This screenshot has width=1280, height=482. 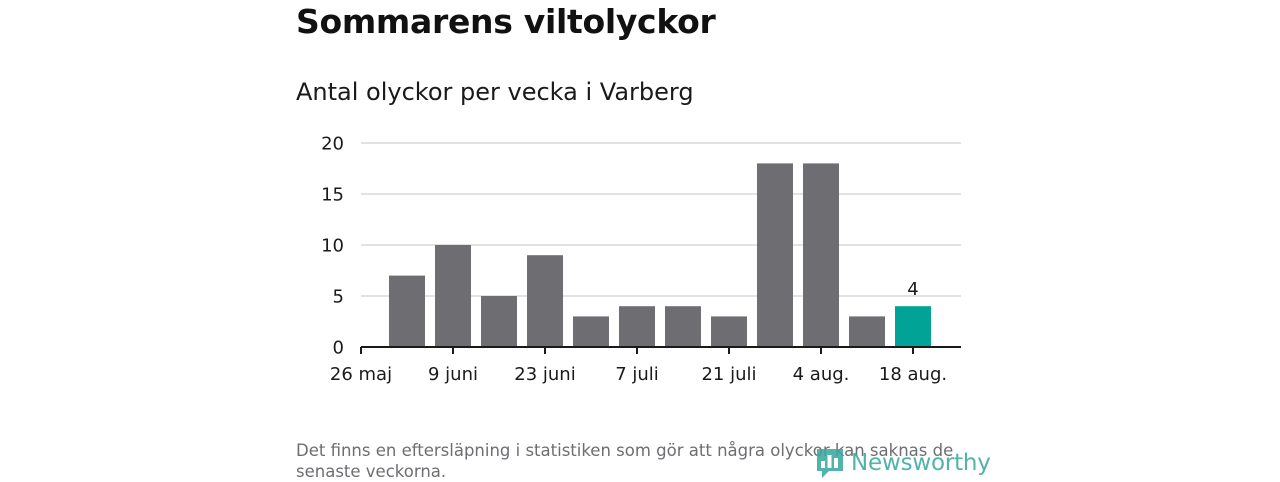 I want to click on data-labels: 4, so click(x=912, y=289).